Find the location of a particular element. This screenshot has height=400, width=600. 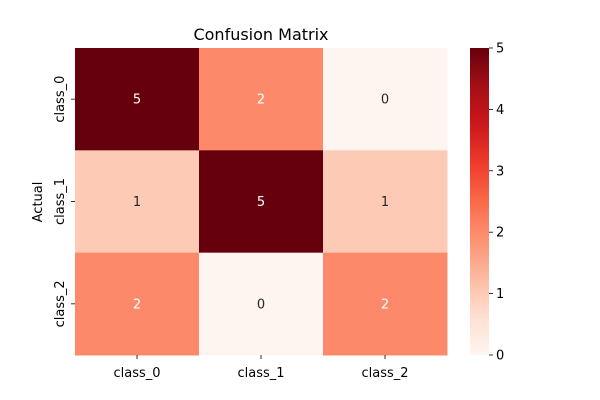

y-axis-ticks: class_0 class_1 class_2 is located at coordinates (64, 201).